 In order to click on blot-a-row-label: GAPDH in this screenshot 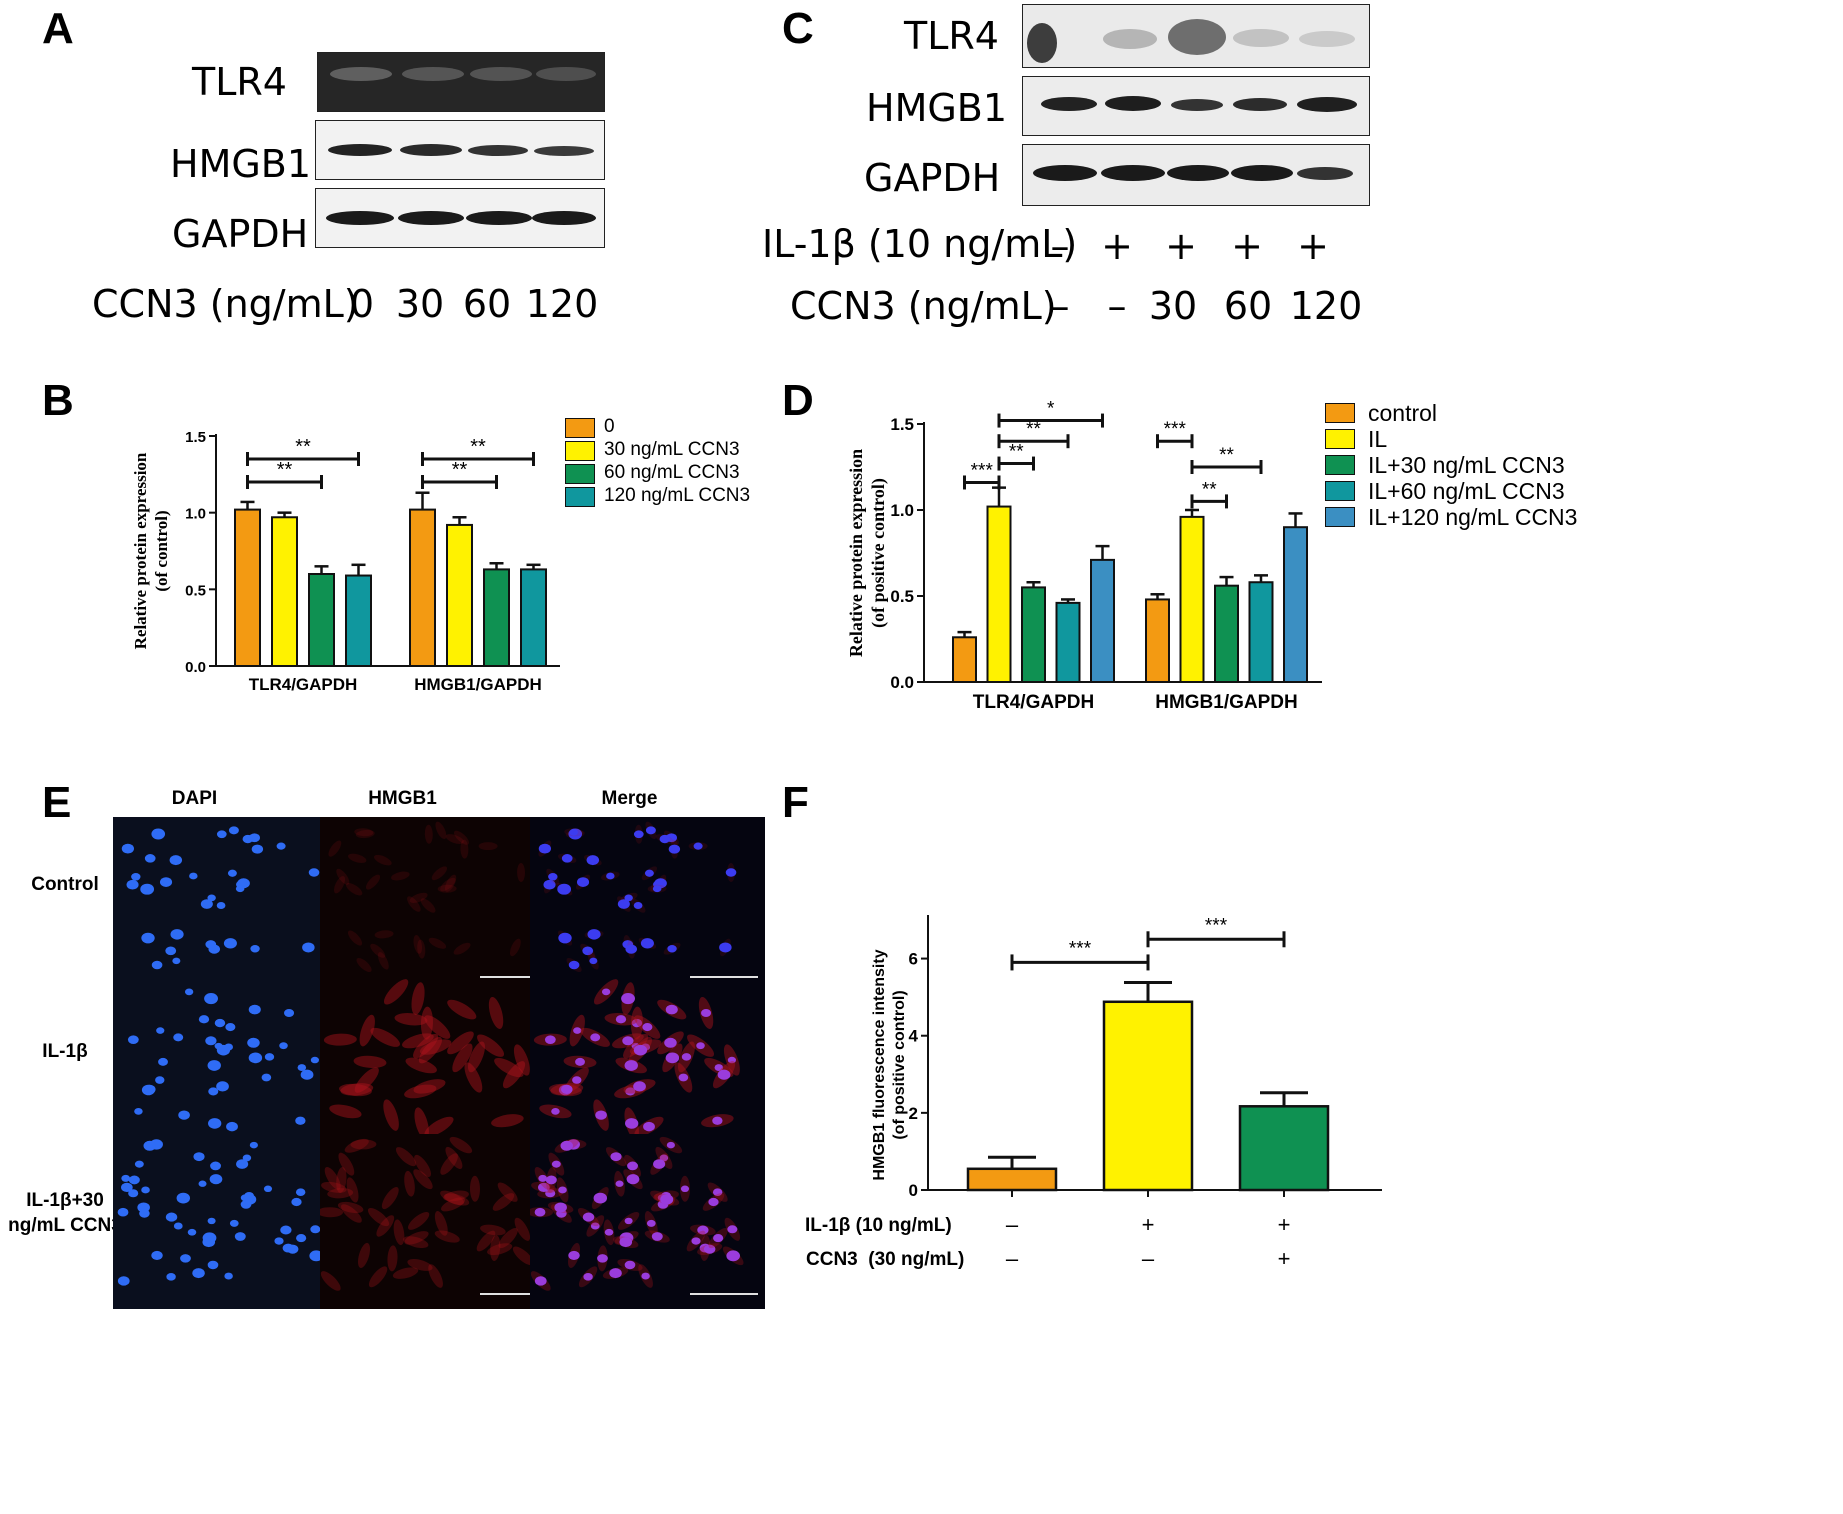, I will do `click(240, 234)`.